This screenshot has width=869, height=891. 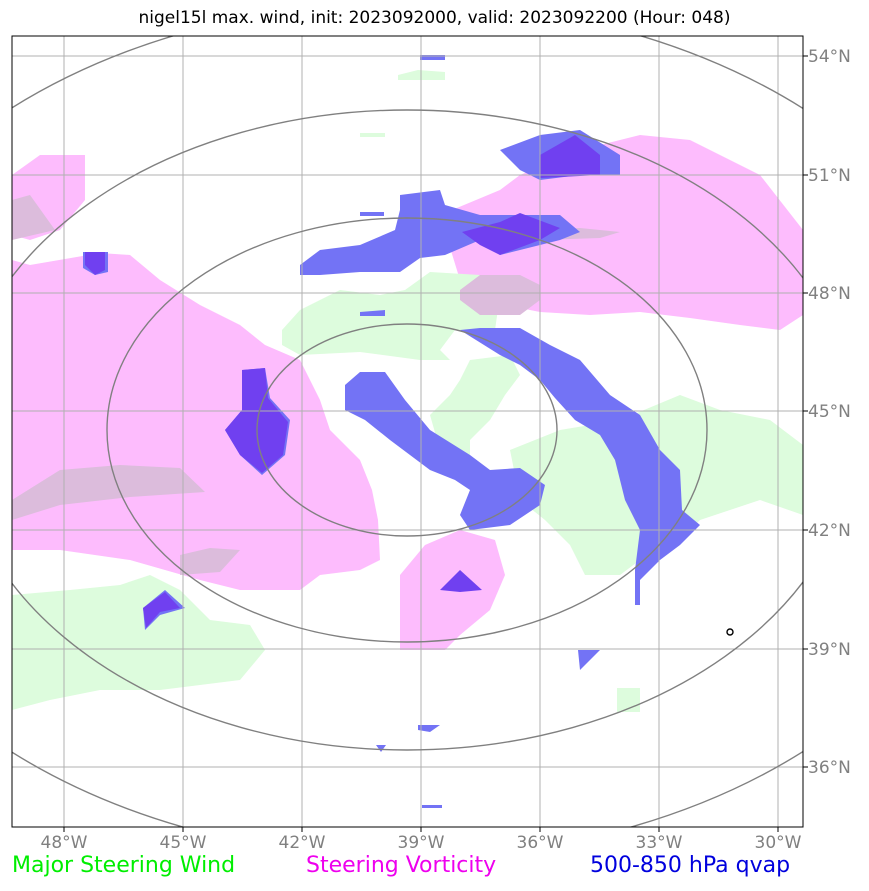 What do you see at coordinates (690, 865) in the screenshot?
I see `legend-qvap: 500-850 hPa qvap` at bounding box center [690, 865].